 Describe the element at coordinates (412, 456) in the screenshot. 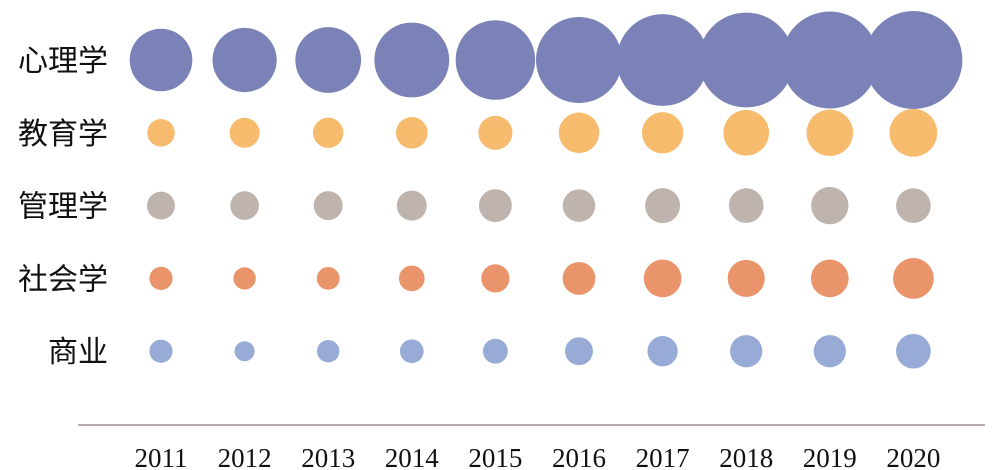

I see `x-tick-label: 2014` at that location.